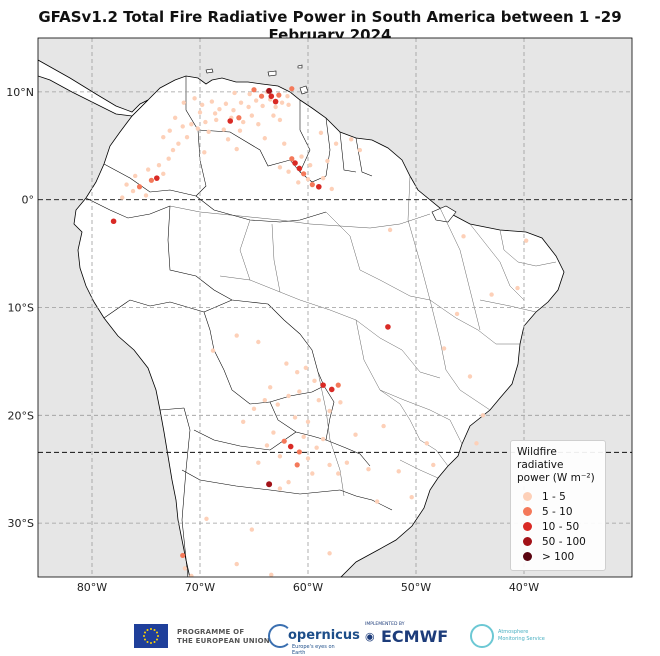 The image size is (660, 656). I want to click on legend-label: 5 - 10, so click(557, 511).